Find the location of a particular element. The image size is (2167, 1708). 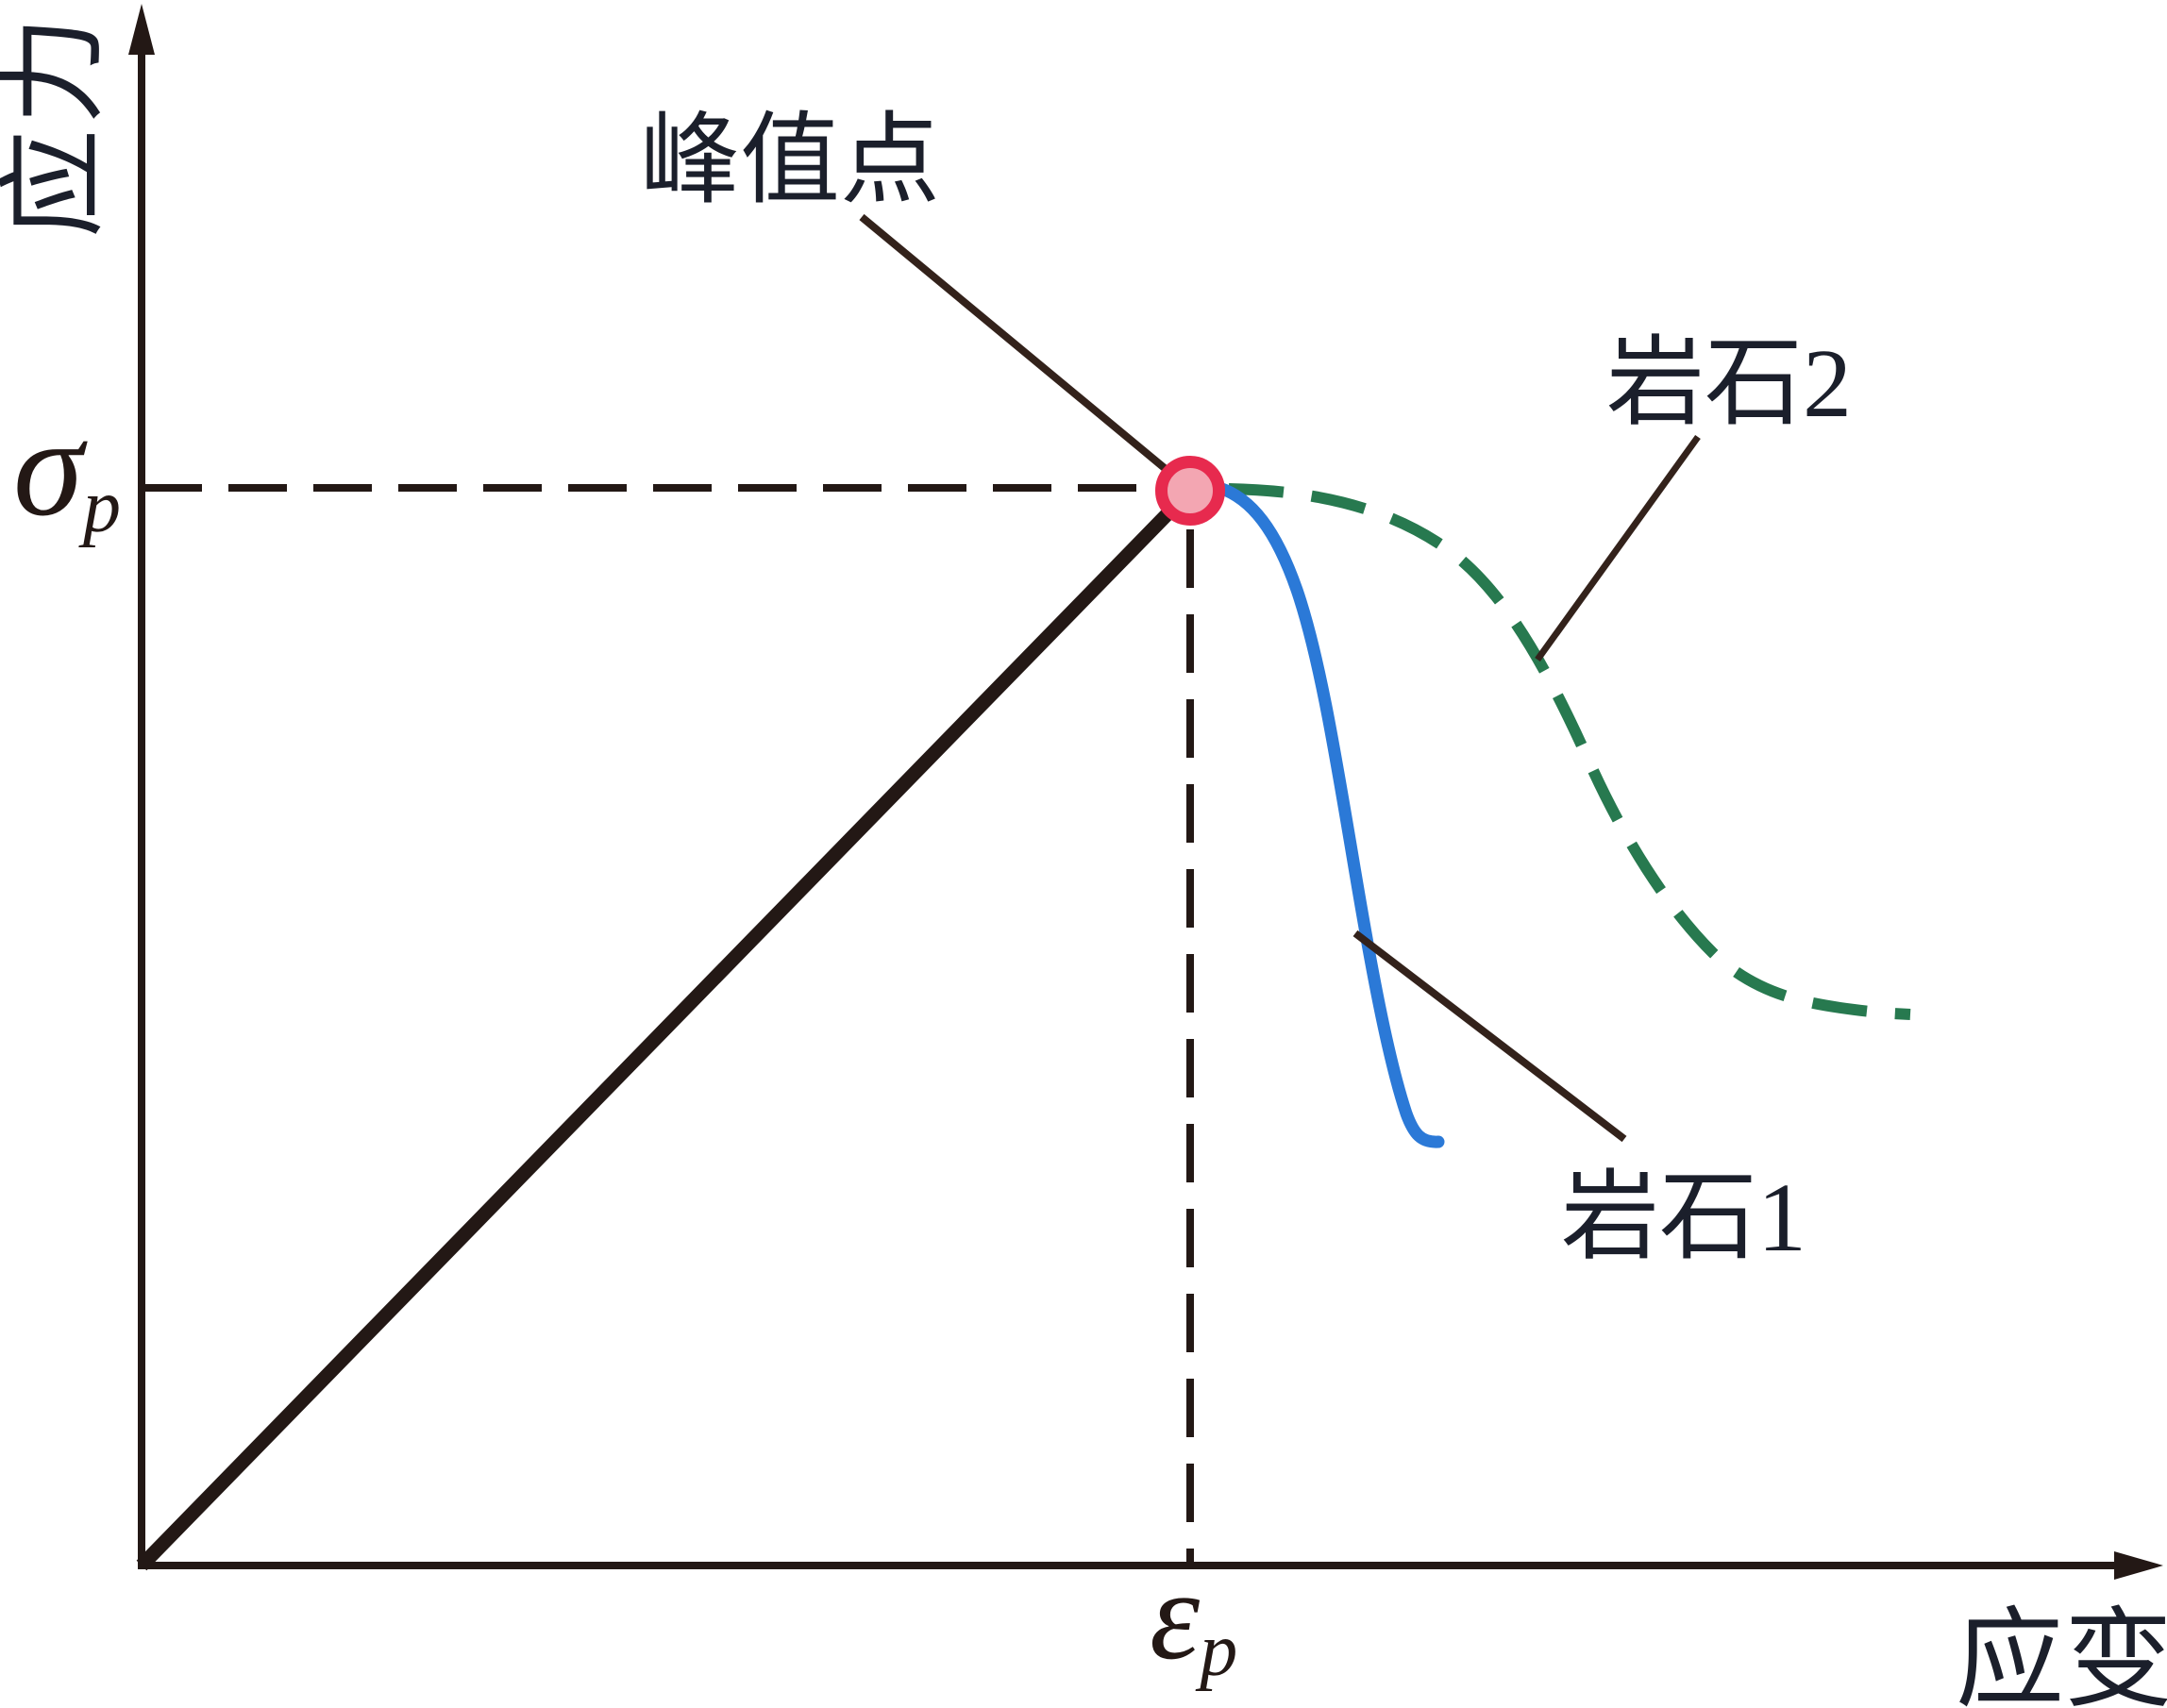

peak-point-pointer-line is located at coordinates (1013, 343).